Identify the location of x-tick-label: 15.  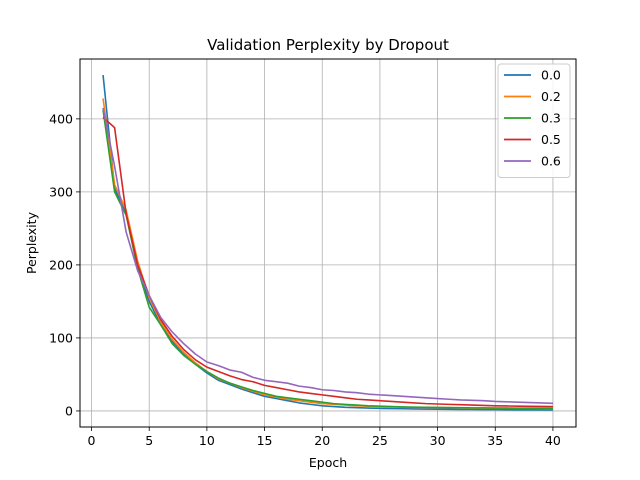
(265, 440).